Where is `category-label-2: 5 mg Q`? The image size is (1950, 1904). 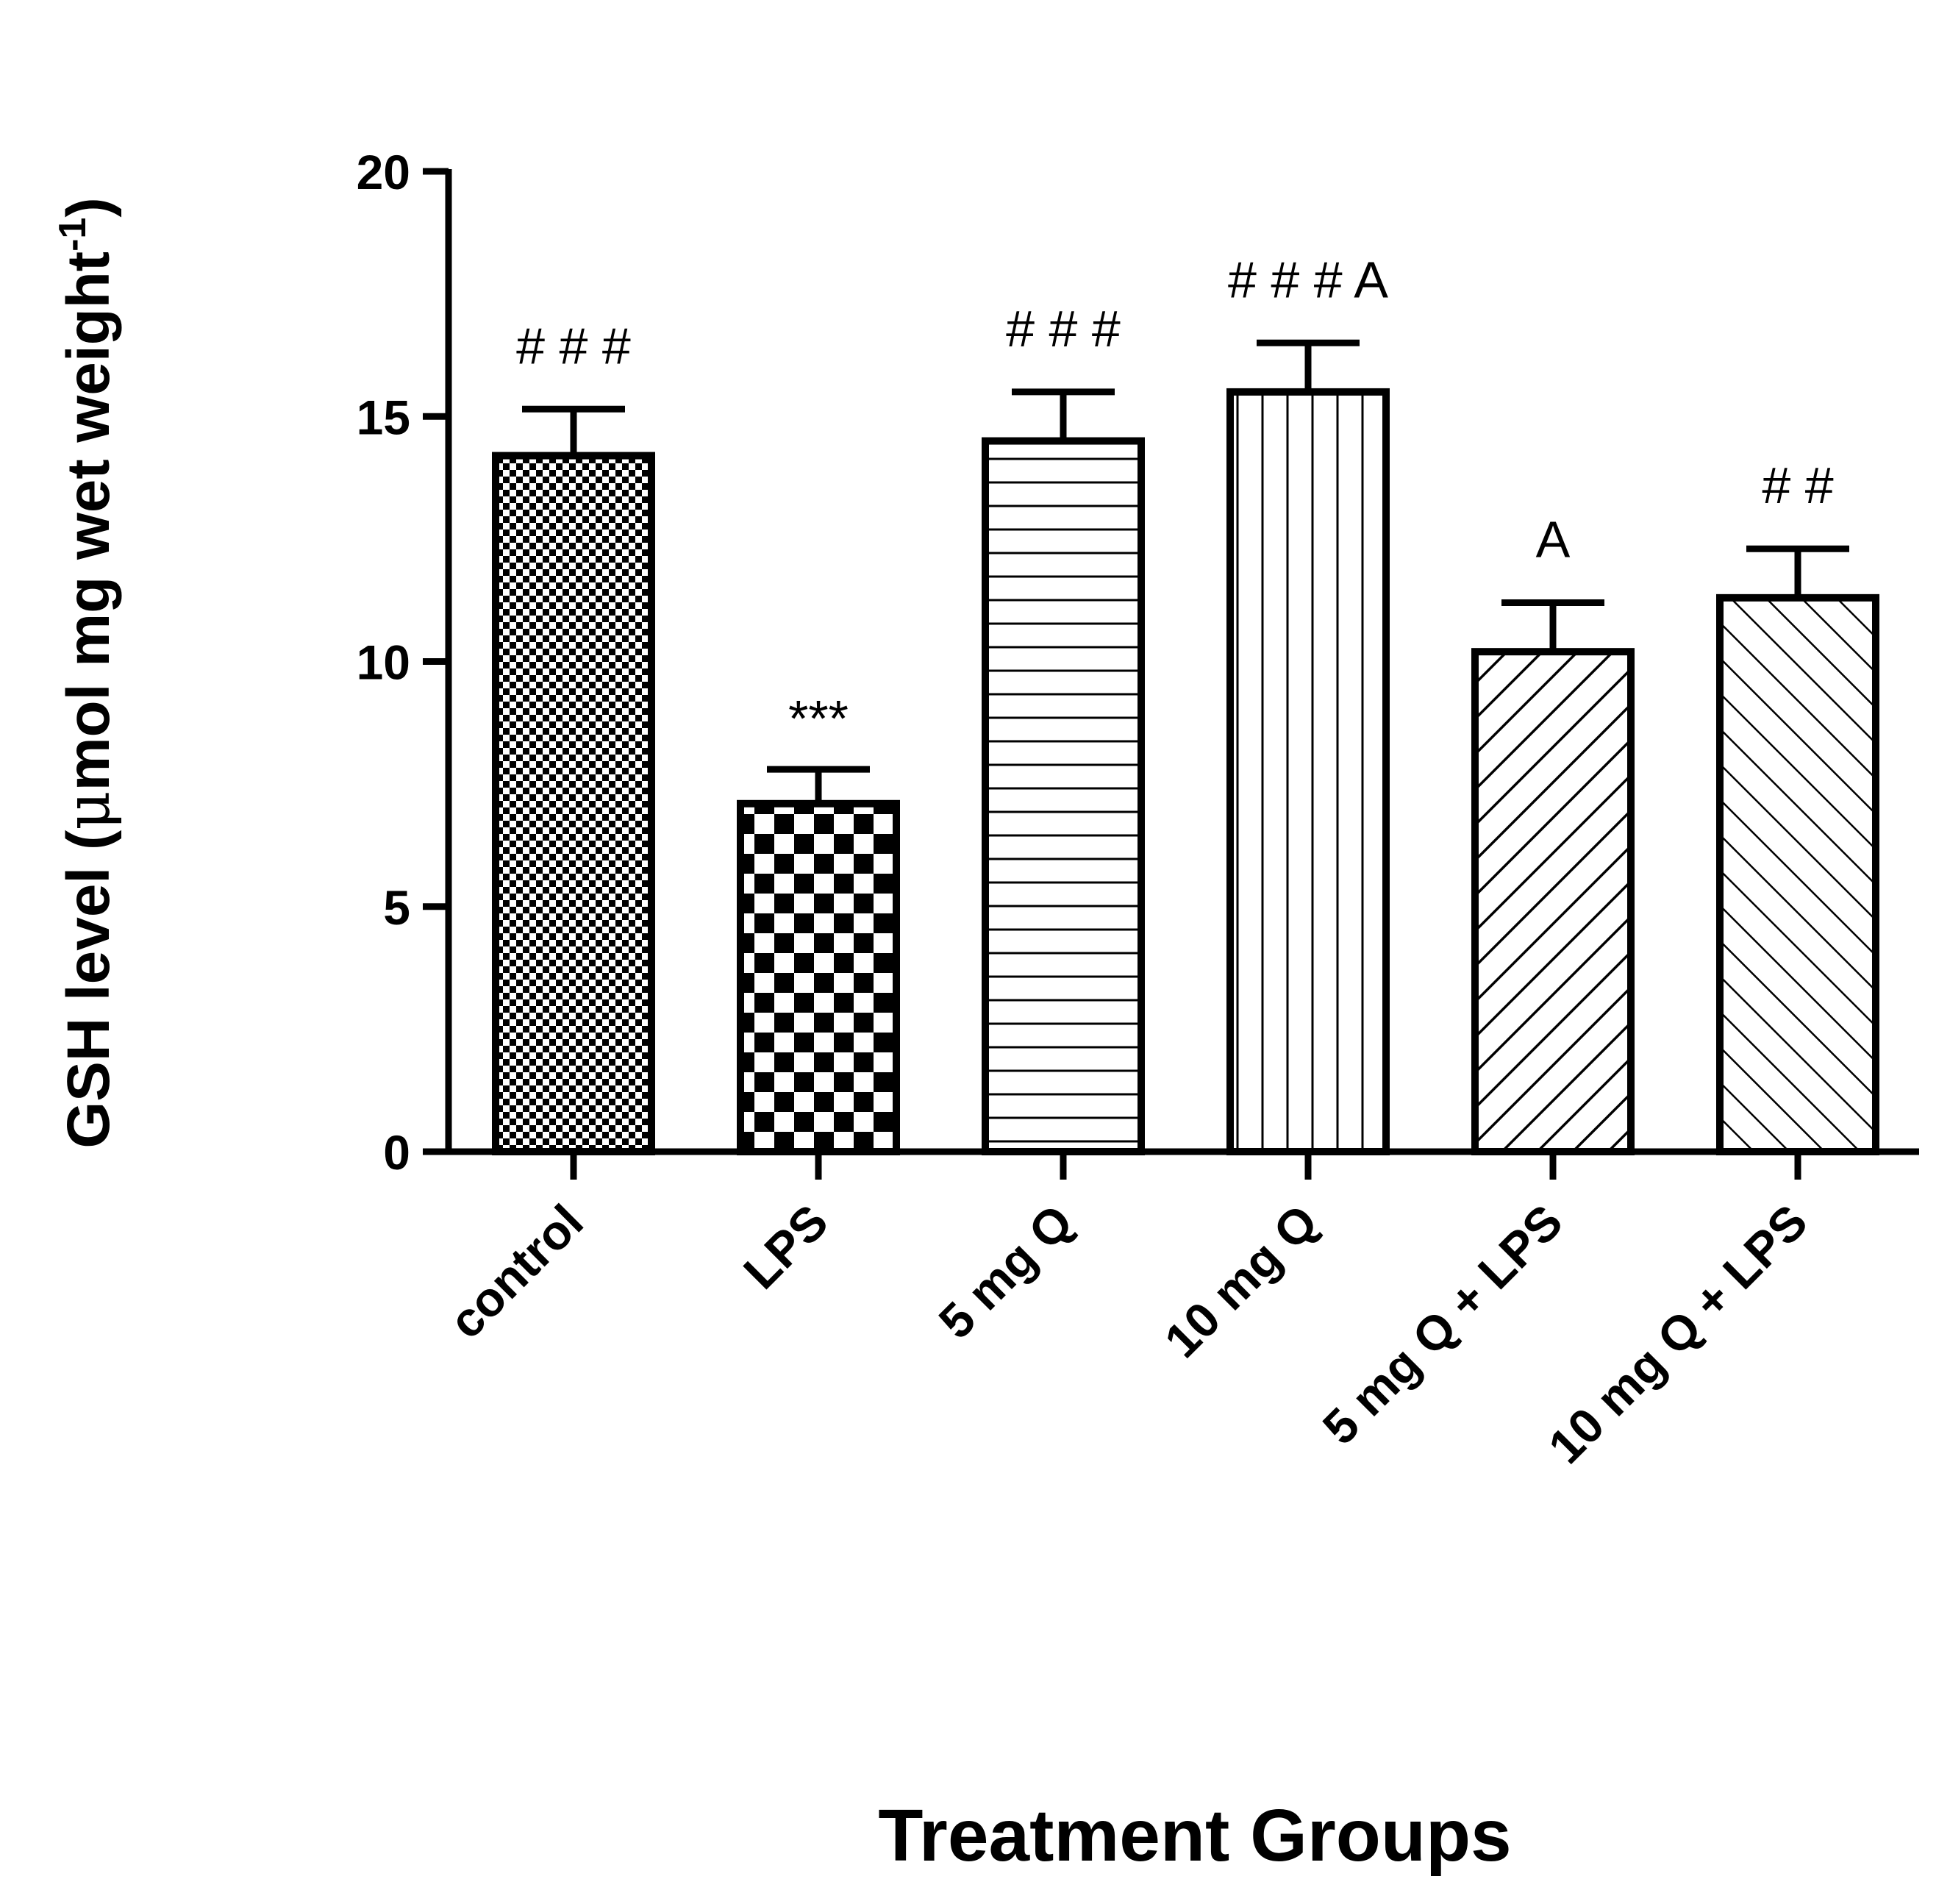
category-label-2: 5 mg Q is located at coordinates (1006, 1272).